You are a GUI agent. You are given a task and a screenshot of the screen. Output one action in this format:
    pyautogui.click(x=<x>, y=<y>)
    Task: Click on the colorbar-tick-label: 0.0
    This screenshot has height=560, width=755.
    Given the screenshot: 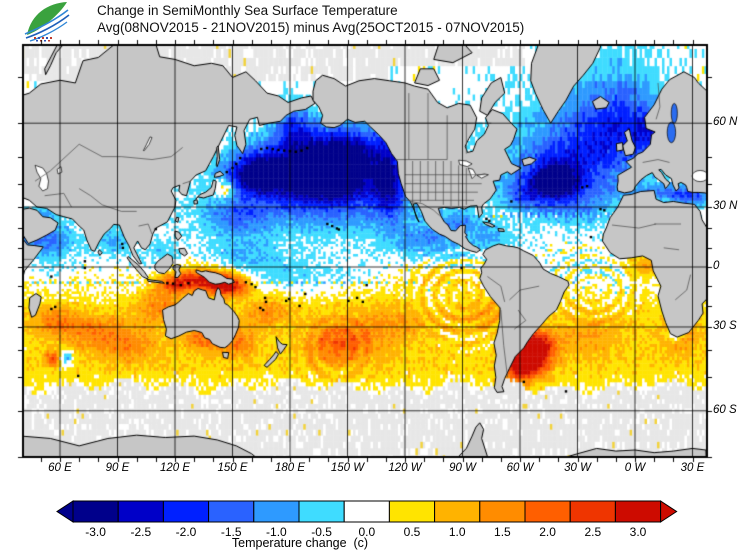 What is the action you would take?
    pyautogui.click(x=367, y=532)
    